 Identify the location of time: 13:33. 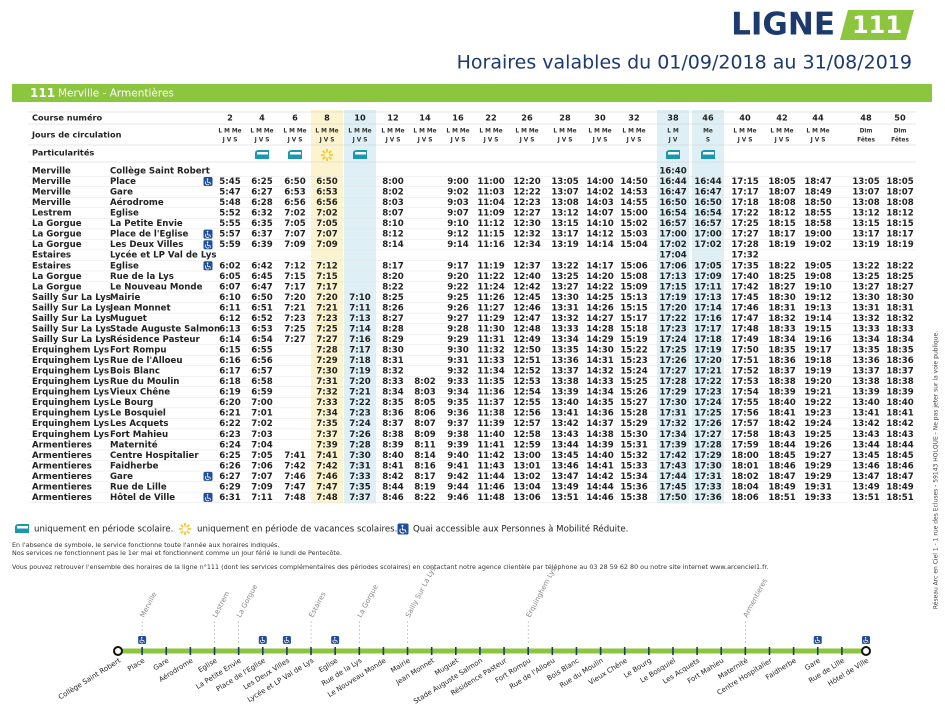
(564, 329).